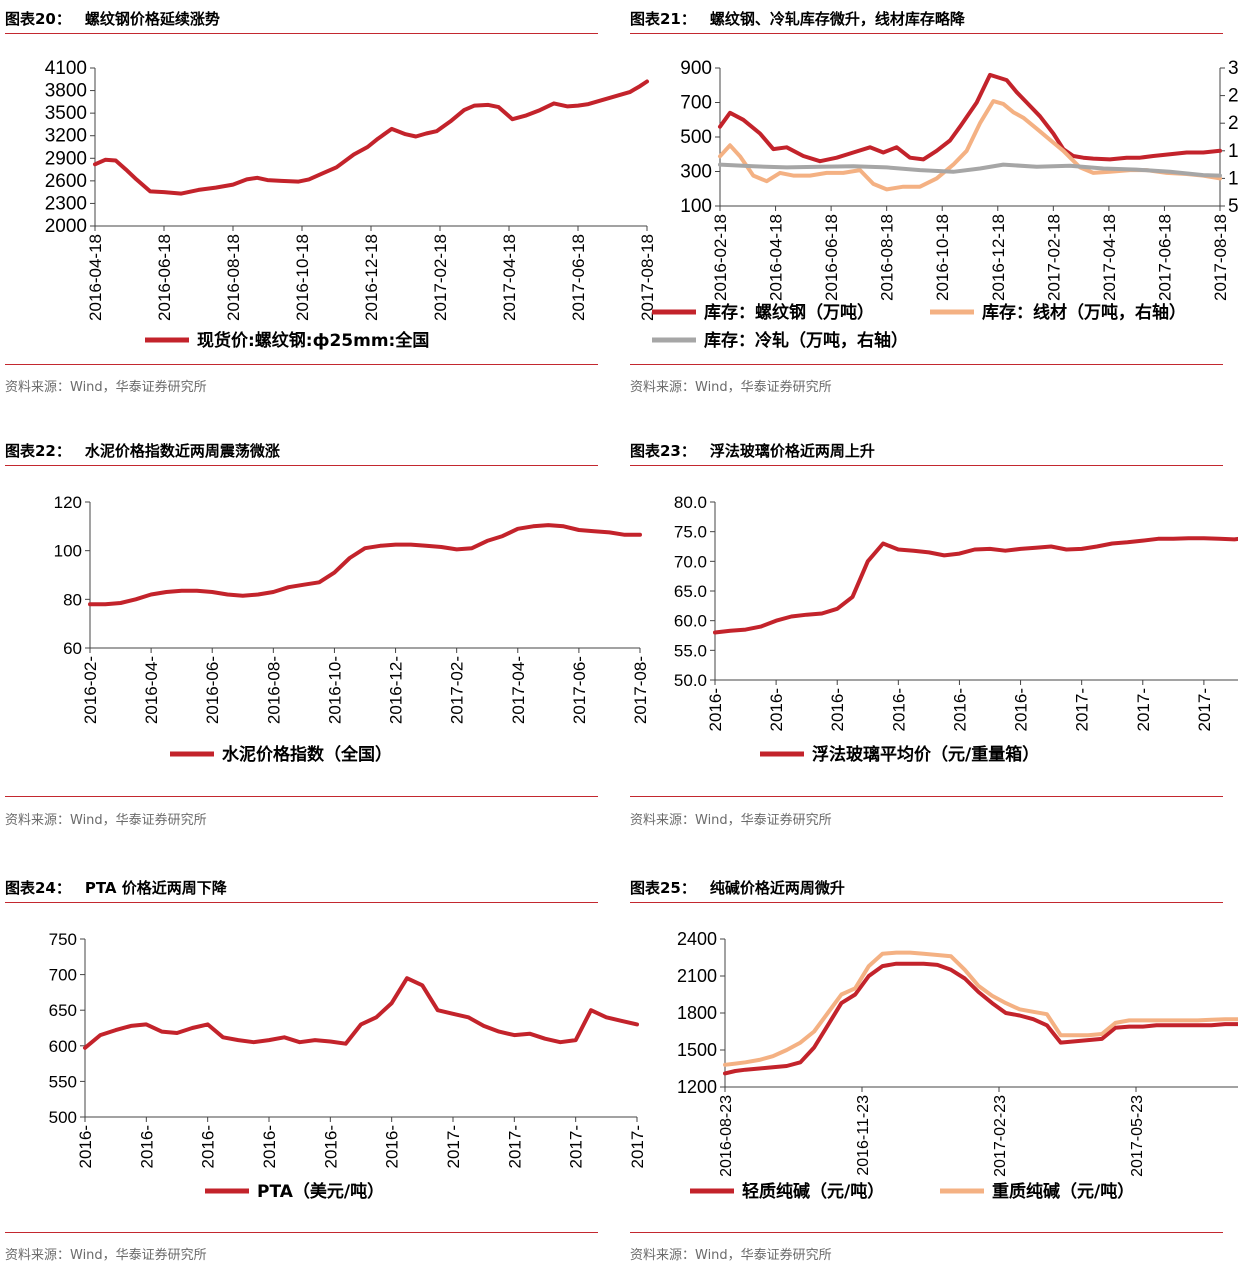 The width and height of the screenshot is (1238, 1276). I want to click on y-tick-label: 80, so click(72, 599).